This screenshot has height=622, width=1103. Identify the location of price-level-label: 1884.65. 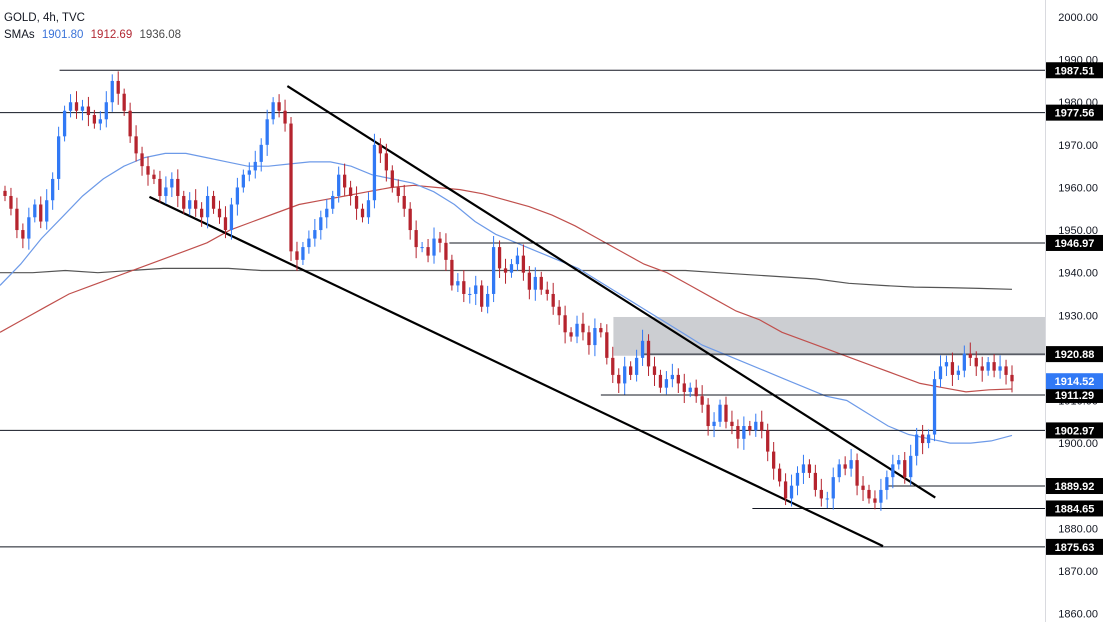
(1075, 509).